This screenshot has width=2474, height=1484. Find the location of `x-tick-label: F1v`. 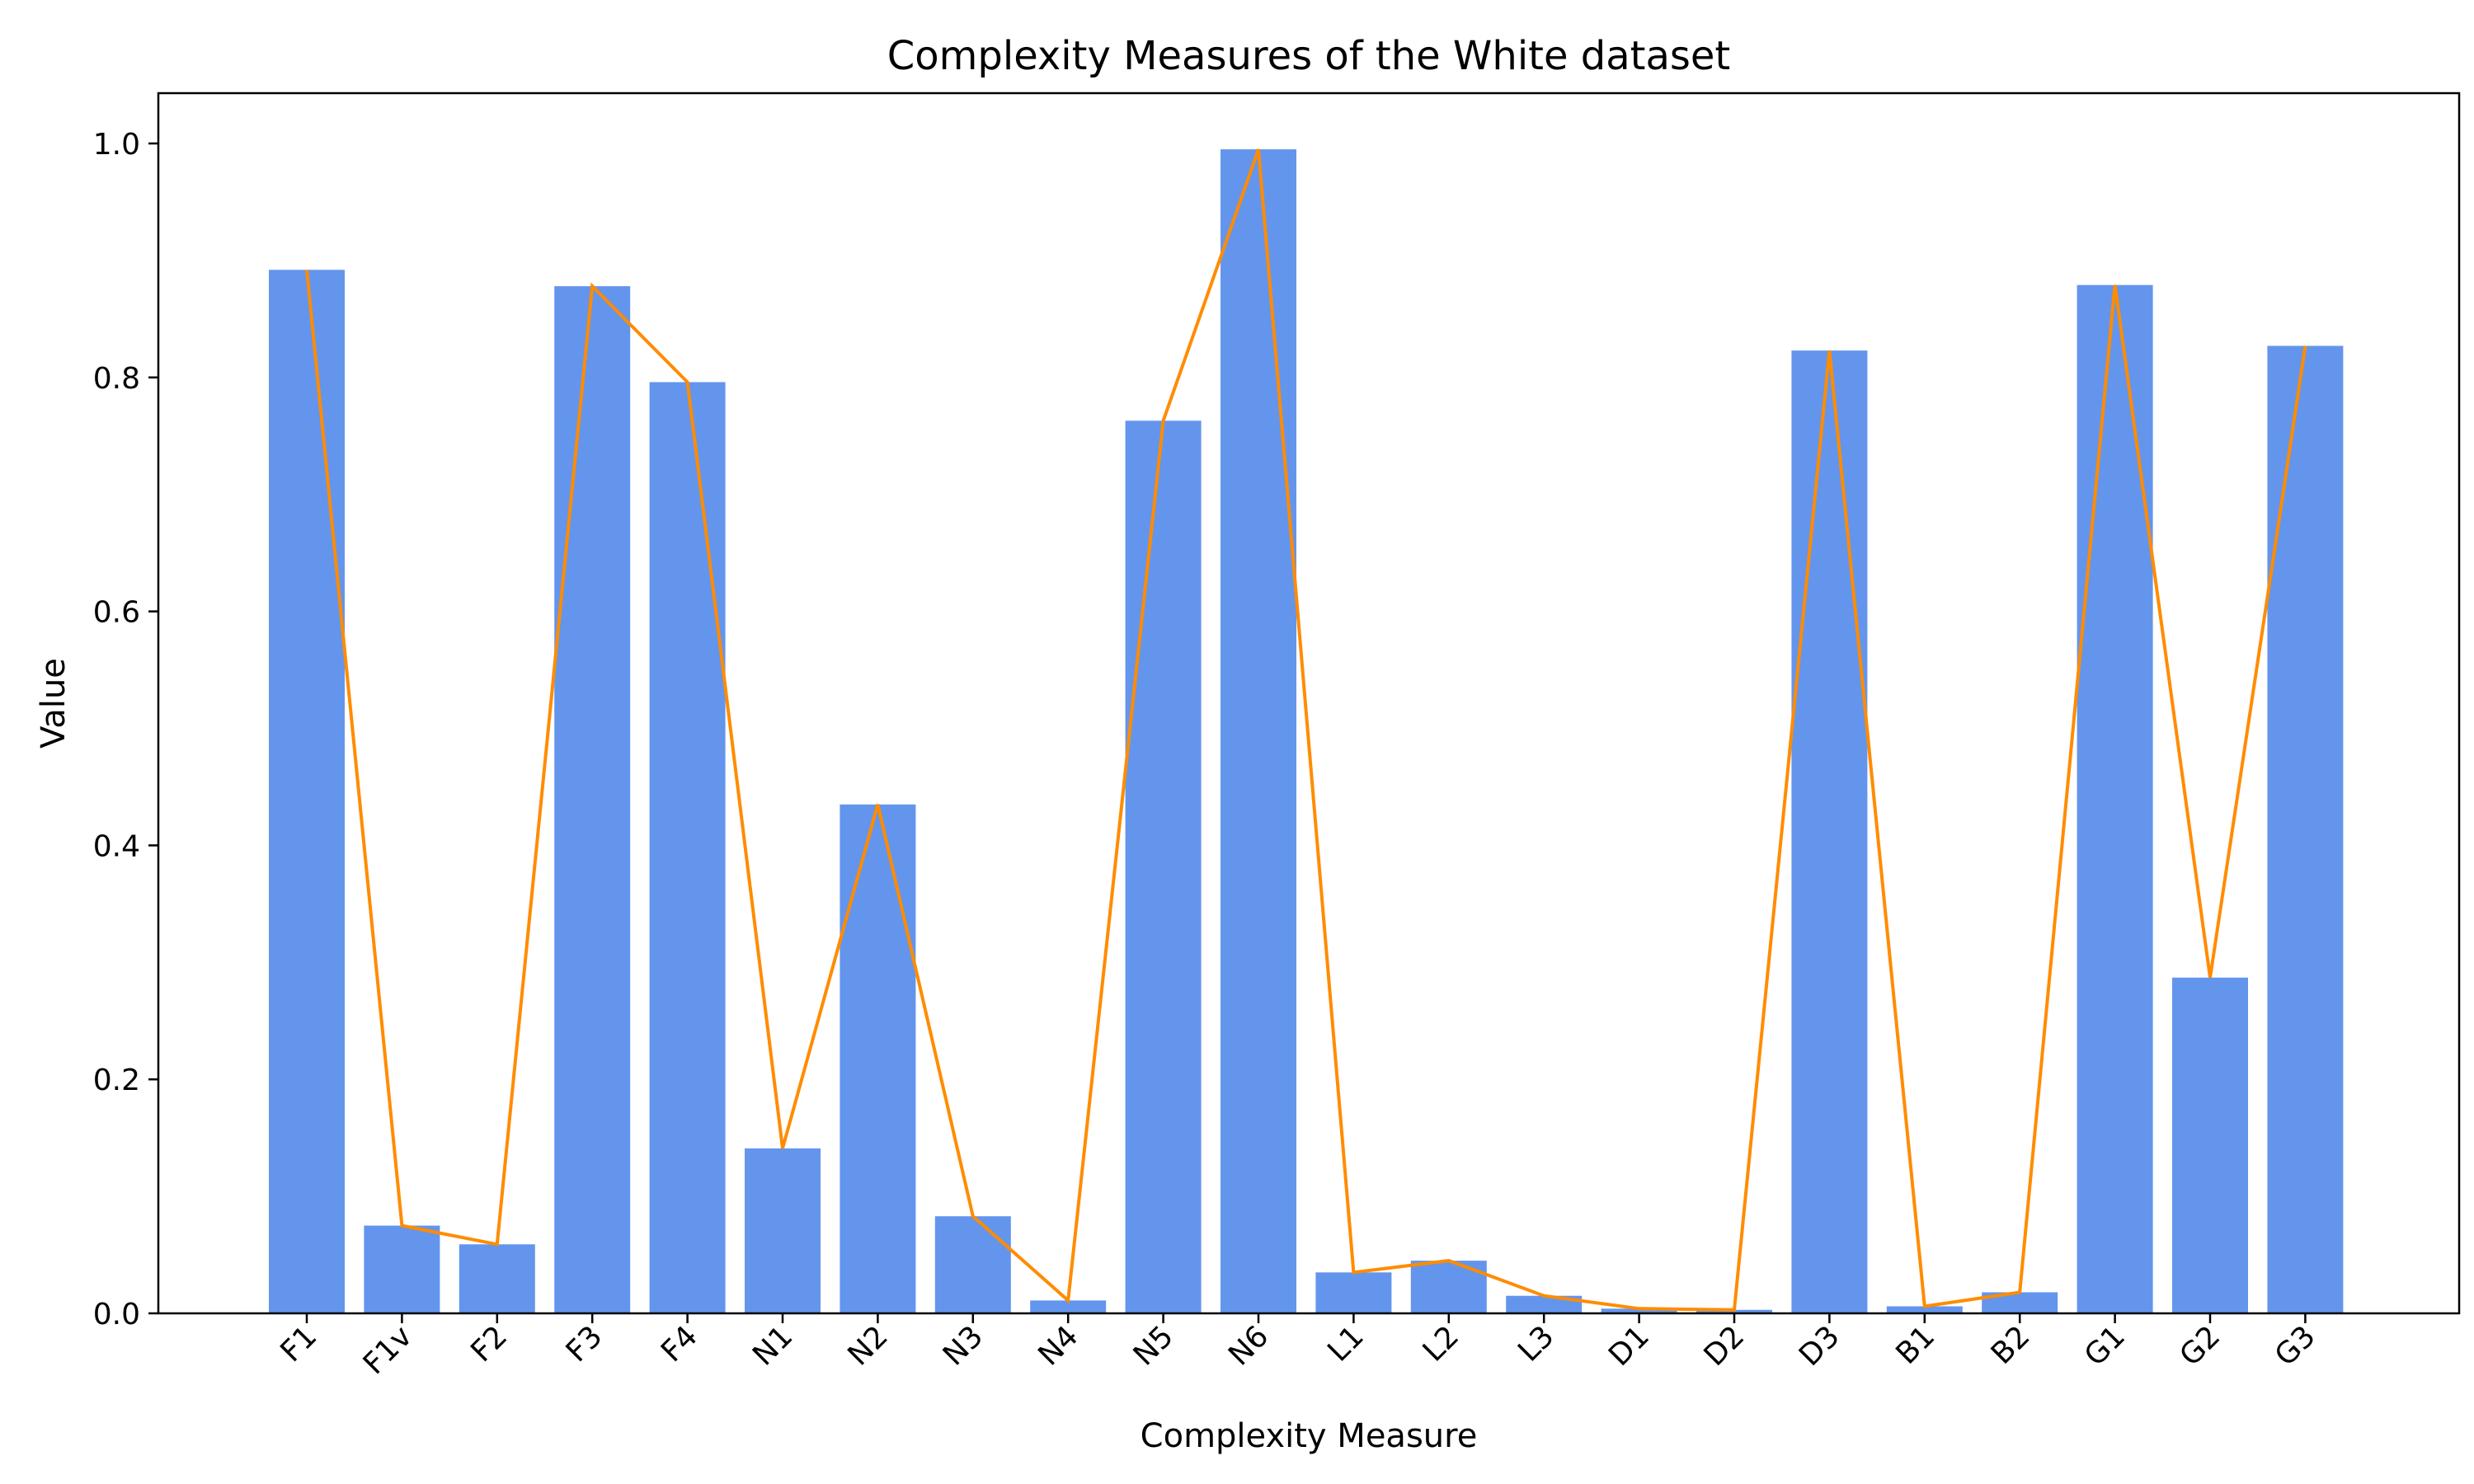

x-tick-label: F1v is located at coordinates (388, 1350).